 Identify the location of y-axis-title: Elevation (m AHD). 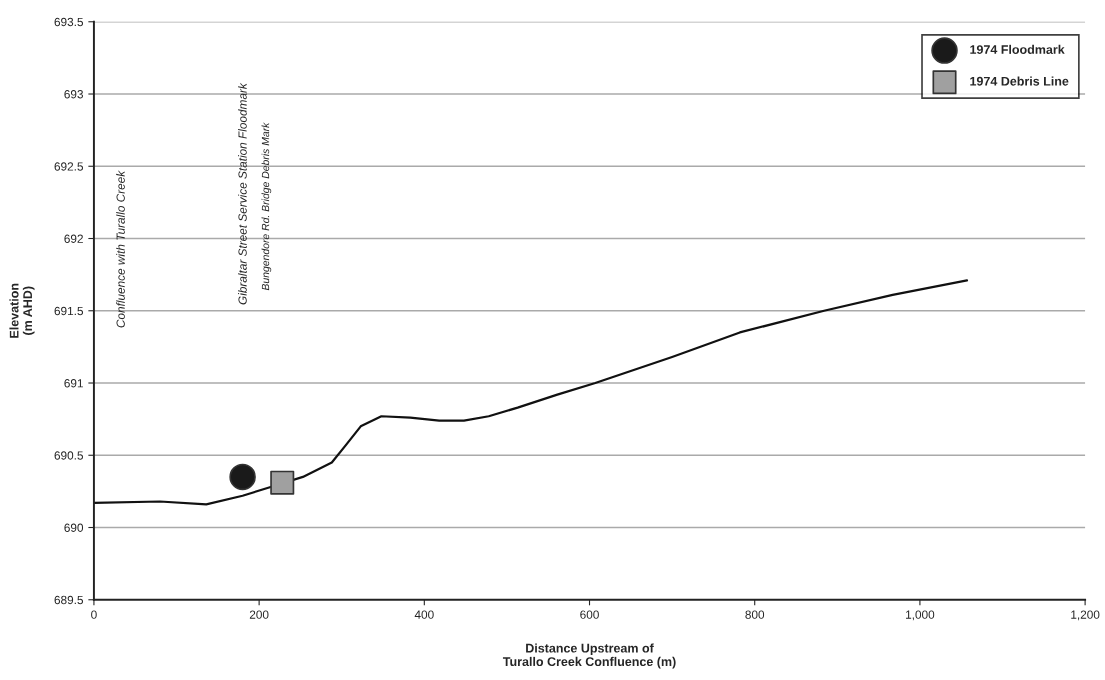
(22, 310).